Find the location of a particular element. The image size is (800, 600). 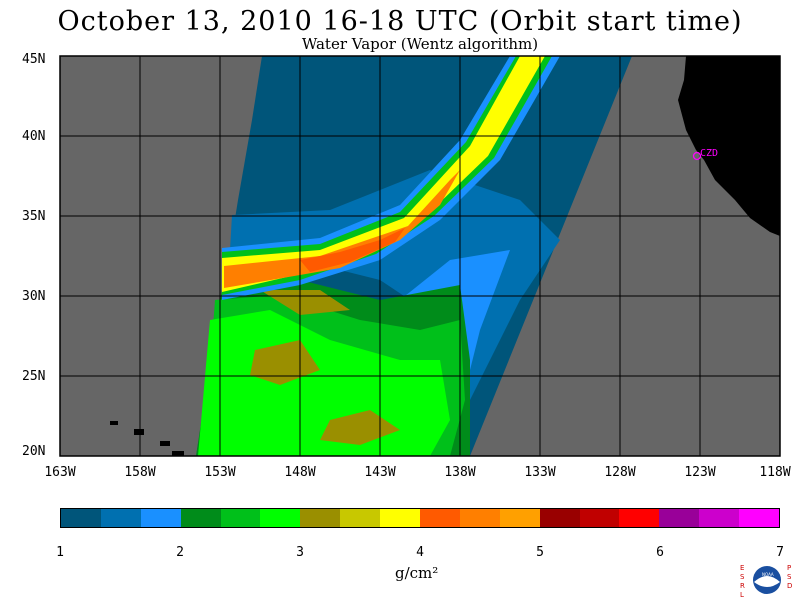

lon-label-138w: 138W is located at coordinates (460, 472).